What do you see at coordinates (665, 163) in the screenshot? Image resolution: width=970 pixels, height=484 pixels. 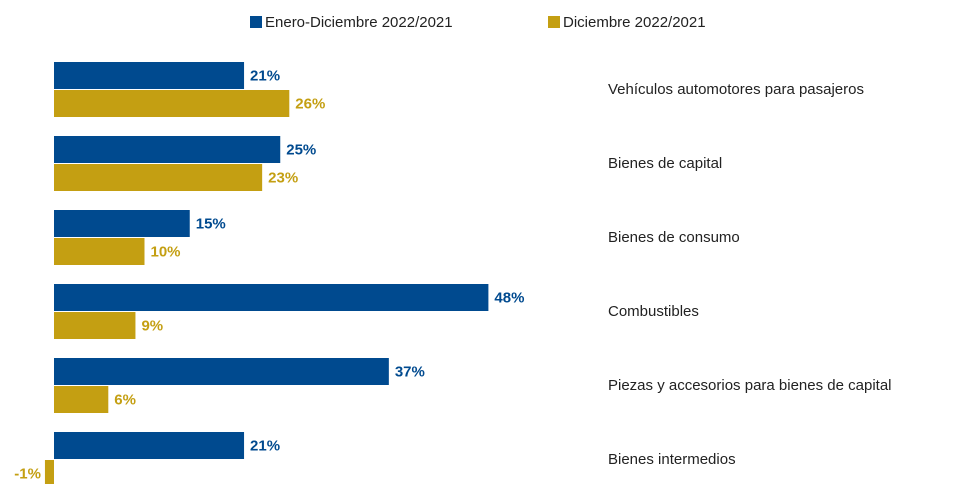 I see `category-label: Bienes de capital` at bounding box center [665, 163].